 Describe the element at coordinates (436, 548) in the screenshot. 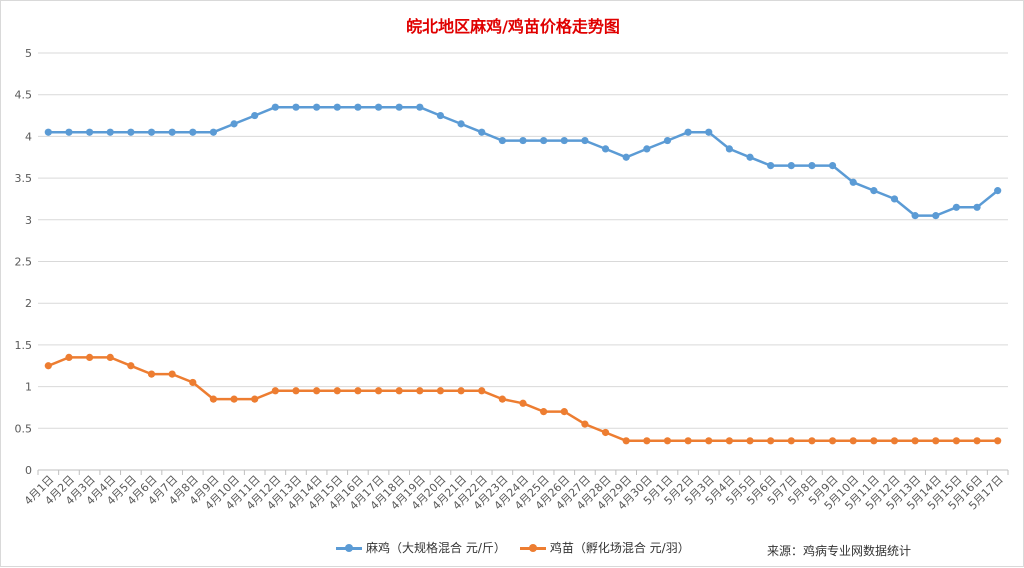

I see `legend-label-series-1: 麻鸡（大规格混合 元/斤）` at that location.